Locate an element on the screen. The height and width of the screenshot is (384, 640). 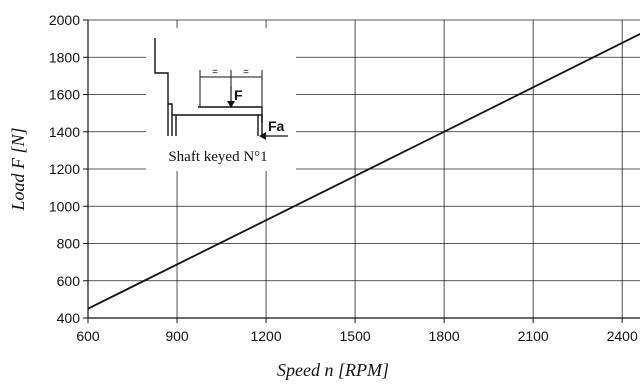
y-tick-label: 600 is located at coordinates (69, 281).